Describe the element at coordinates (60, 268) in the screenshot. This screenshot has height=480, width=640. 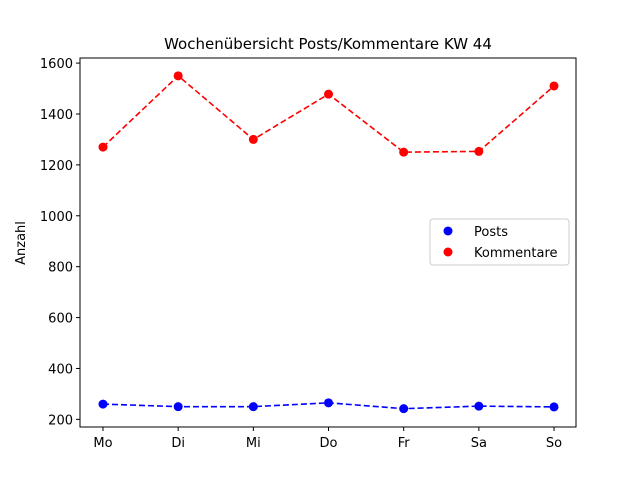
I see `y-tick-label: 800` at that location.